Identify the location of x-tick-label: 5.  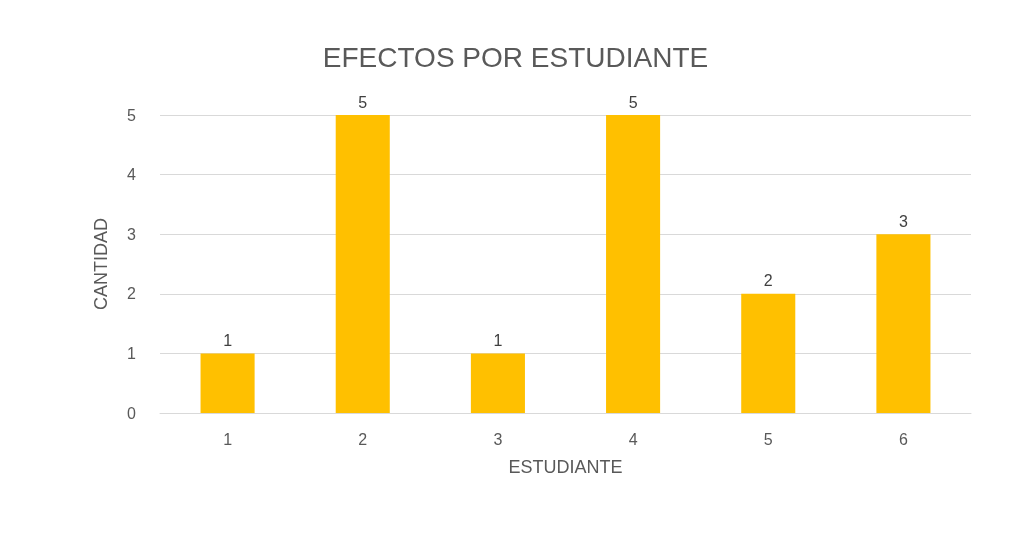
(768, 439).